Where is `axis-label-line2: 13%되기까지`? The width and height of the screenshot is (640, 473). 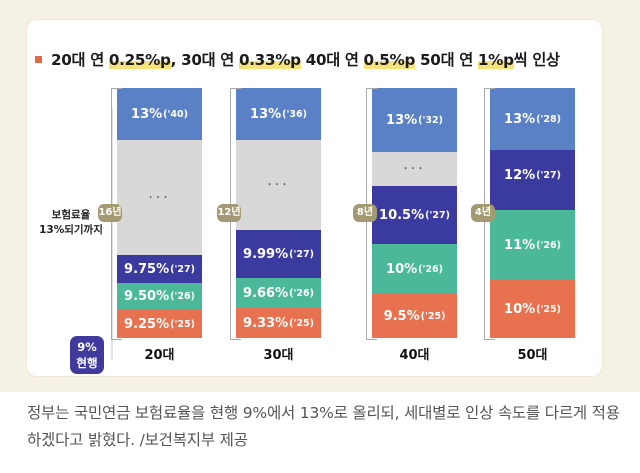 axis-label-line2: 13%되기까지 is located at coordinates (71, 230).